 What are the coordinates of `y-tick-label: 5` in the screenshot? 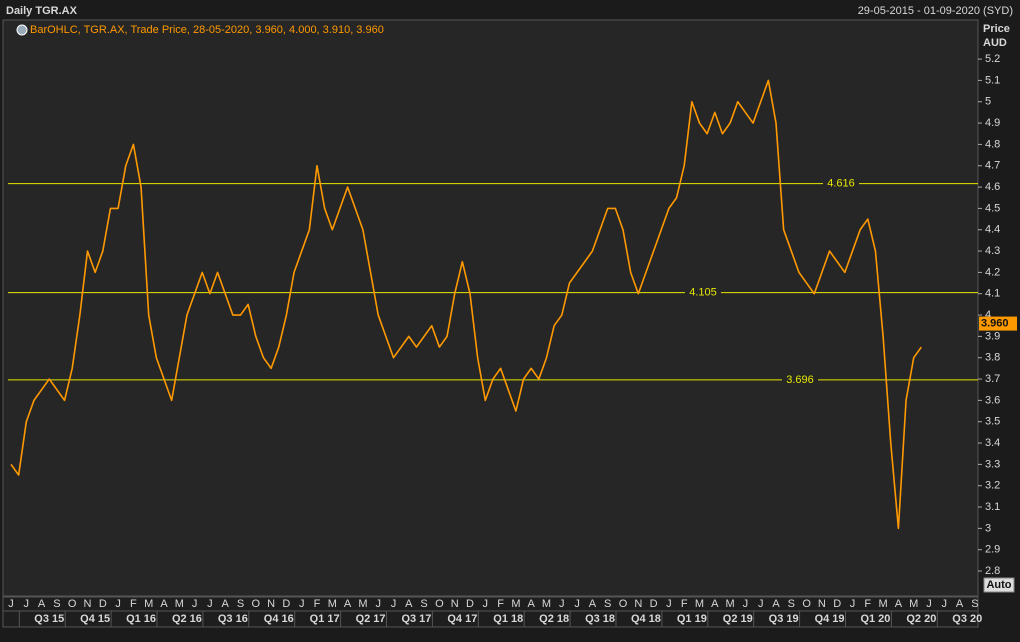 It's located at (988, 102).